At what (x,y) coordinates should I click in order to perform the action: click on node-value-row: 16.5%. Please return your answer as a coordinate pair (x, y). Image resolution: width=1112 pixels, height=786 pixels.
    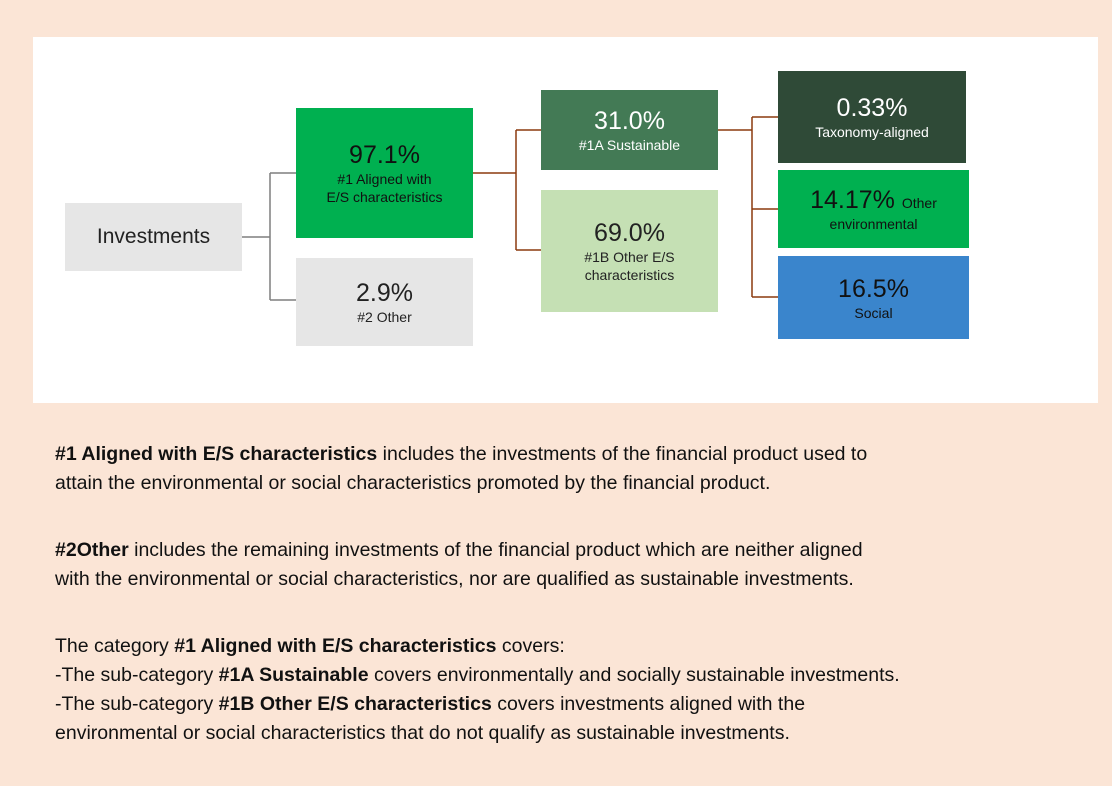
    Looking at the image, I should click on (873, 289).